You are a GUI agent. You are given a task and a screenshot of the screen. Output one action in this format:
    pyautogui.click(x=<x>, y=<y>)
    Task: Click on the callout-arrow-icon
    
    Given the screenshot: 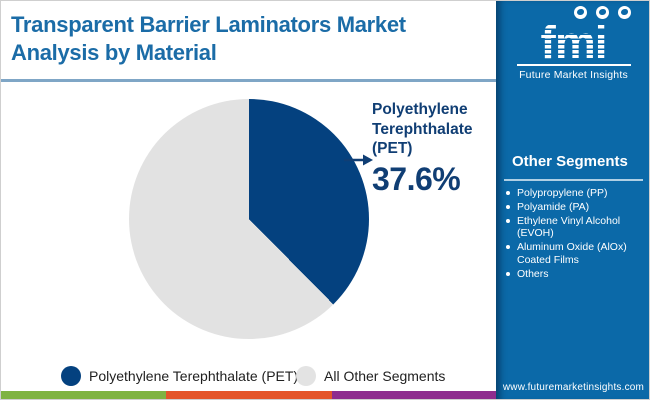 What is the action you would take?
    pyautogui.click(x=358, y=160)
    